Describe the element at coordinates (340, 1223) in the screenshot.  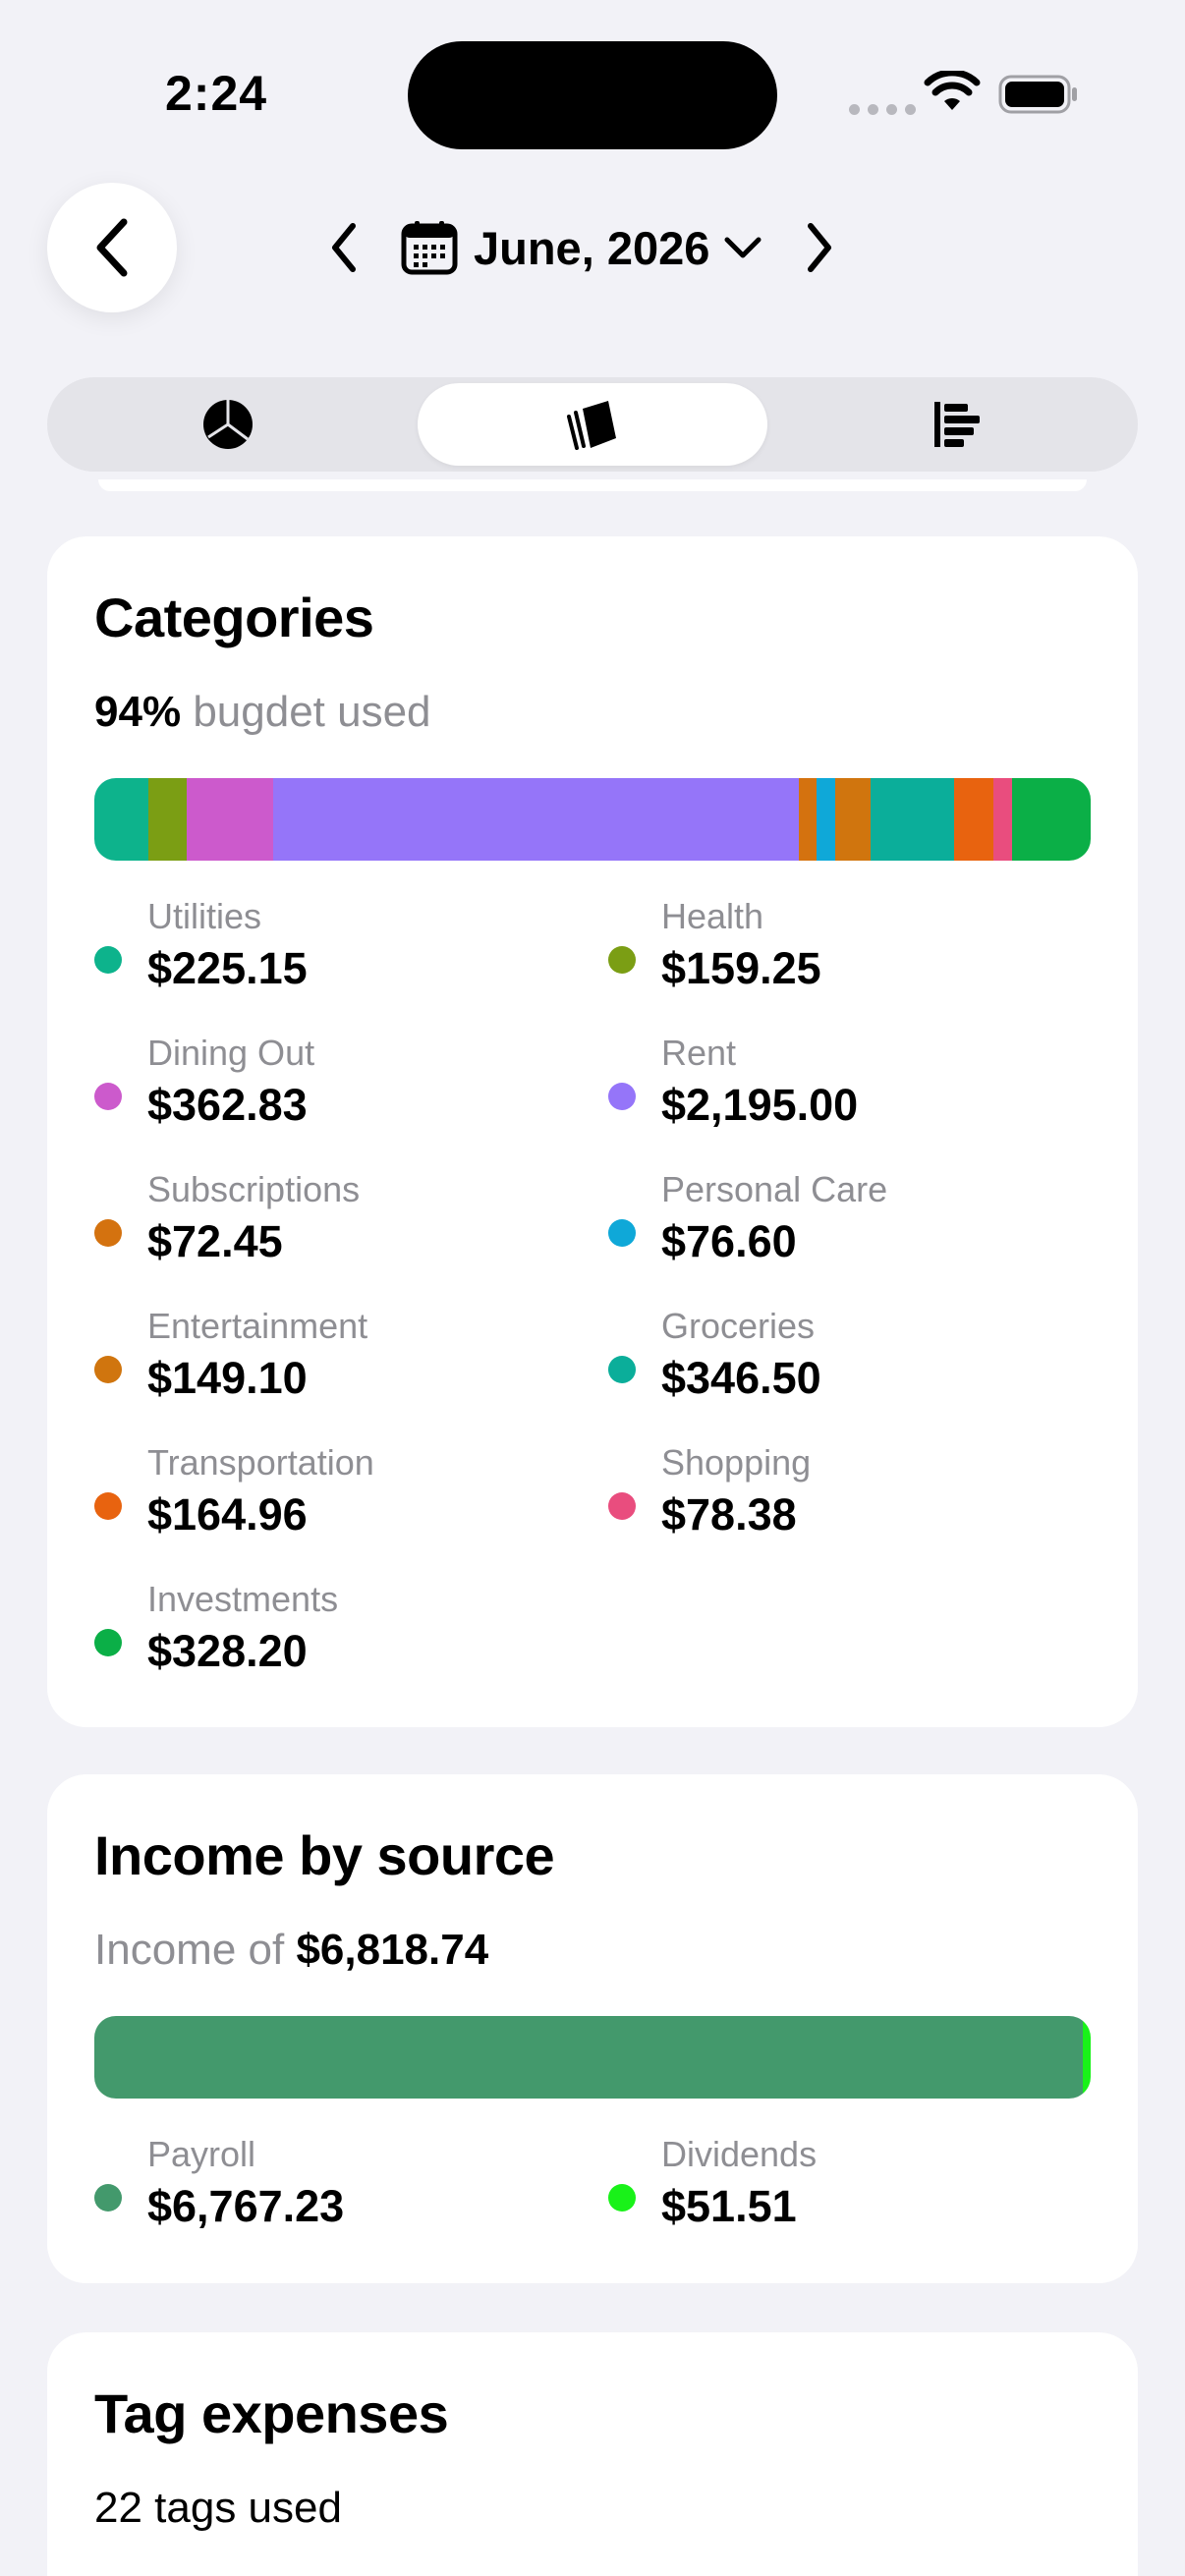
I see `category-legend-item-subscriptions: Subscriptions $72.45` at that location.